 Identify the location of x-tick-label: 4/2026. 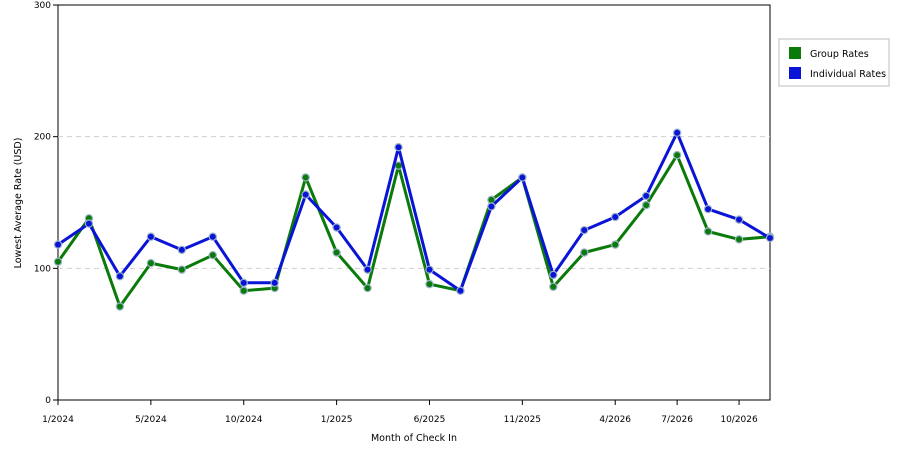
(615, 420).